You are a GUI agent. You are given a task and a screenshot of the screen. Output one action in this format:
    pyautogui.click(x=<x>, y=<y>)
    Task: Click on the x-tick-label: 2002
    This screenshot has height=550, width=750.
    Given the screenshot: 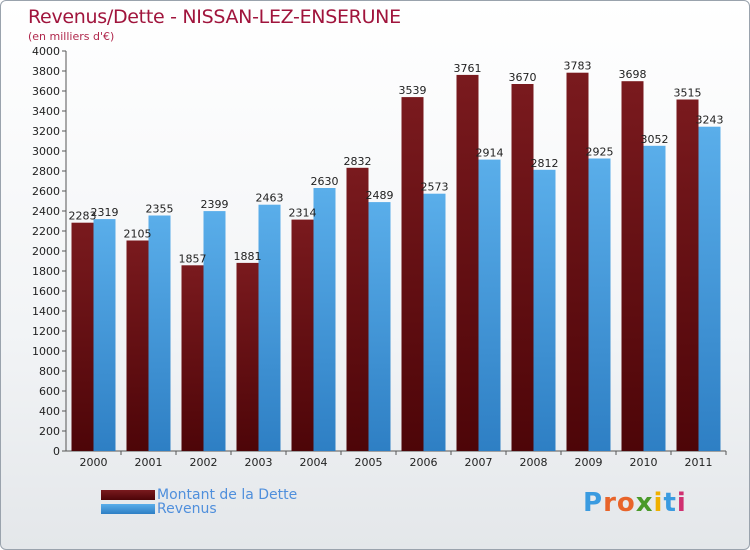 What is the action you would take?
    pyautogui.click(x=204, y=462)
    